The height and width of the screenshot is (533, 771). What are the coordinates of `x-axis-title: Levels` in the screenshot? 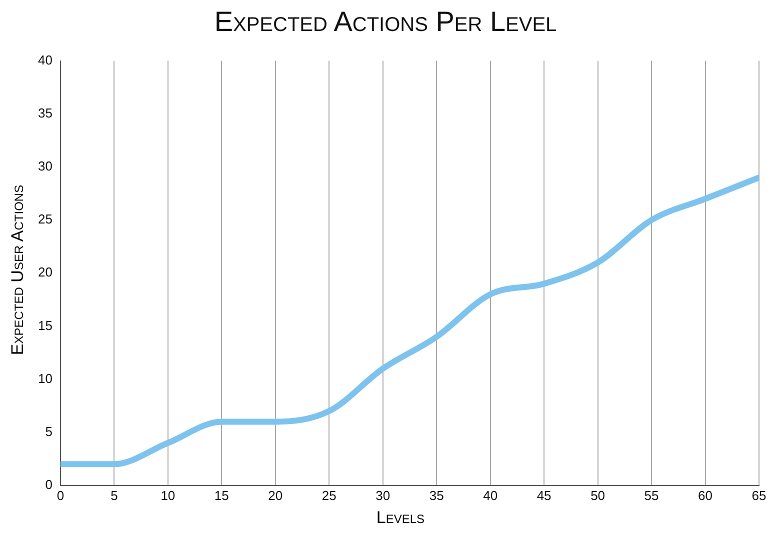 It's located at (400, 518).